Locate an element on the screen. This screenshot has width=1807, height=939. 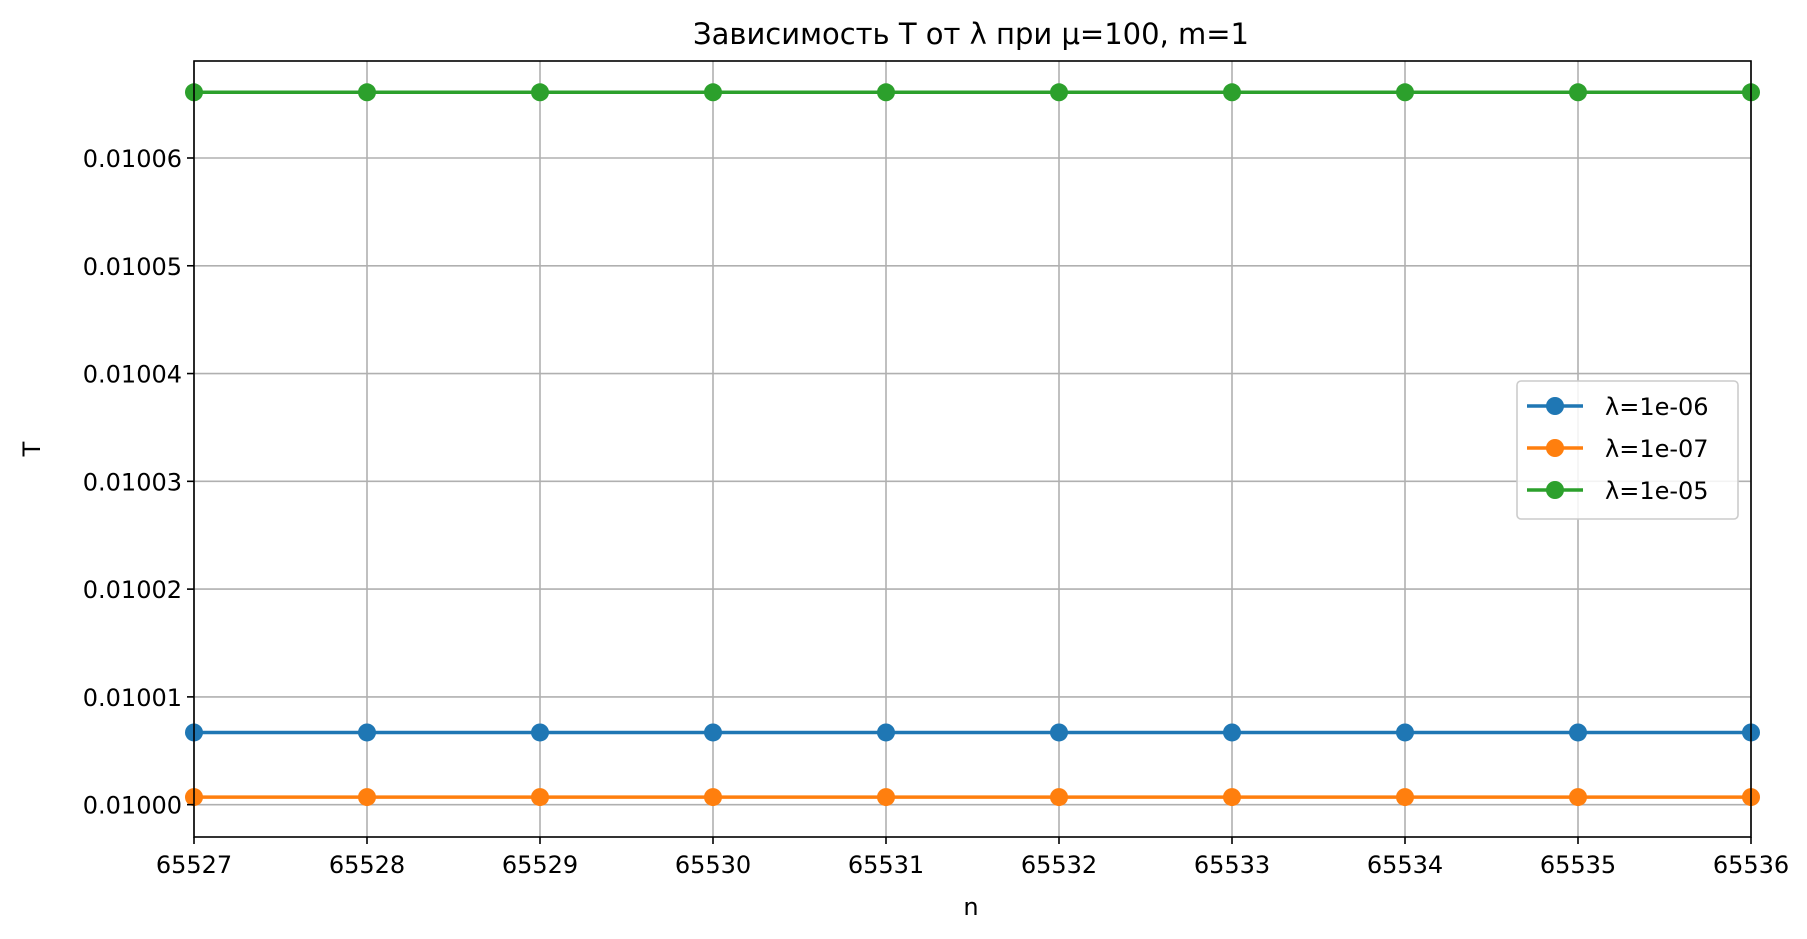
x-tick-label: 65528 is located at coordinates (367, 865).